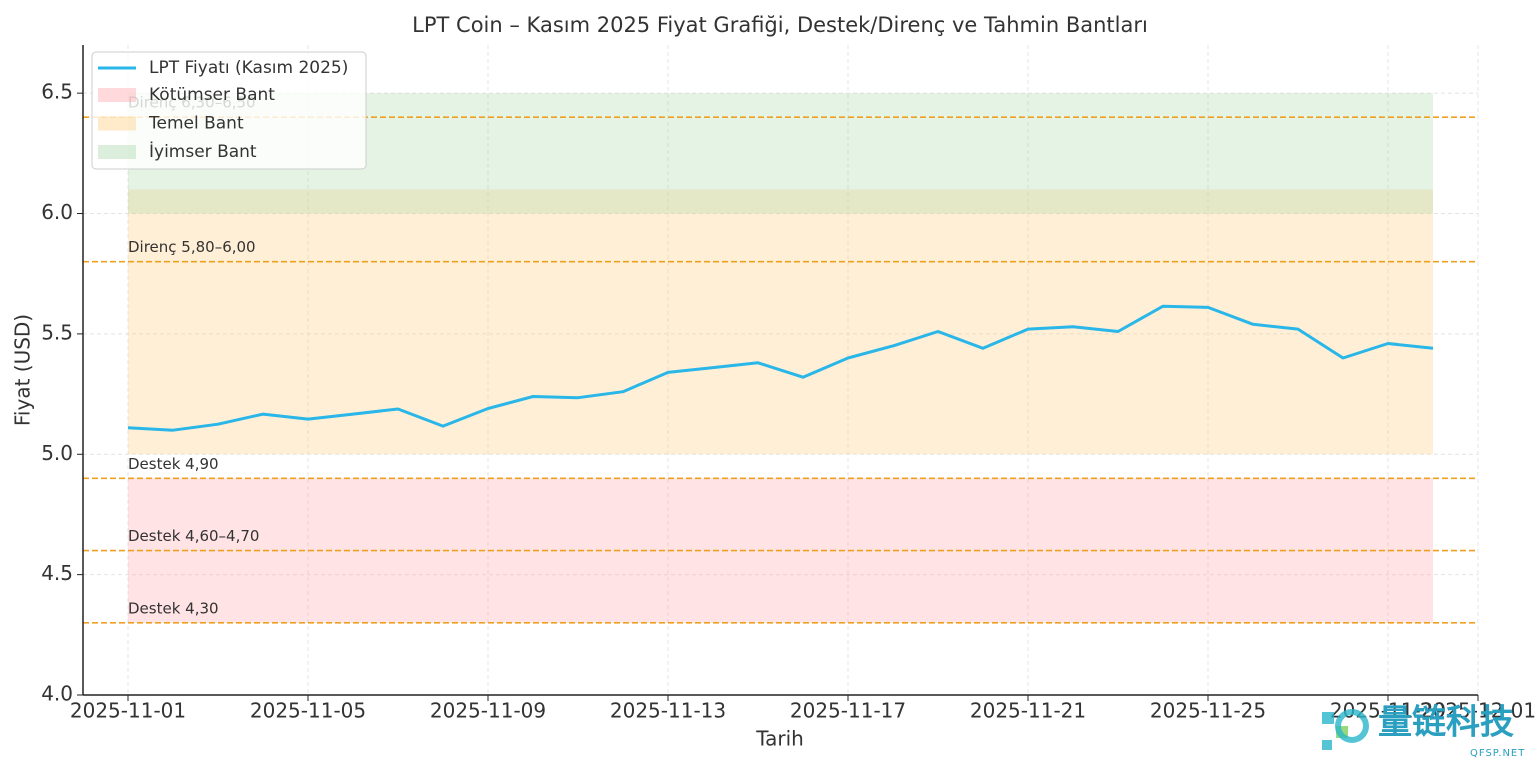  I want to click on legend-label: LPT Fiyatı (Kasım 2025), so click(248, 68).